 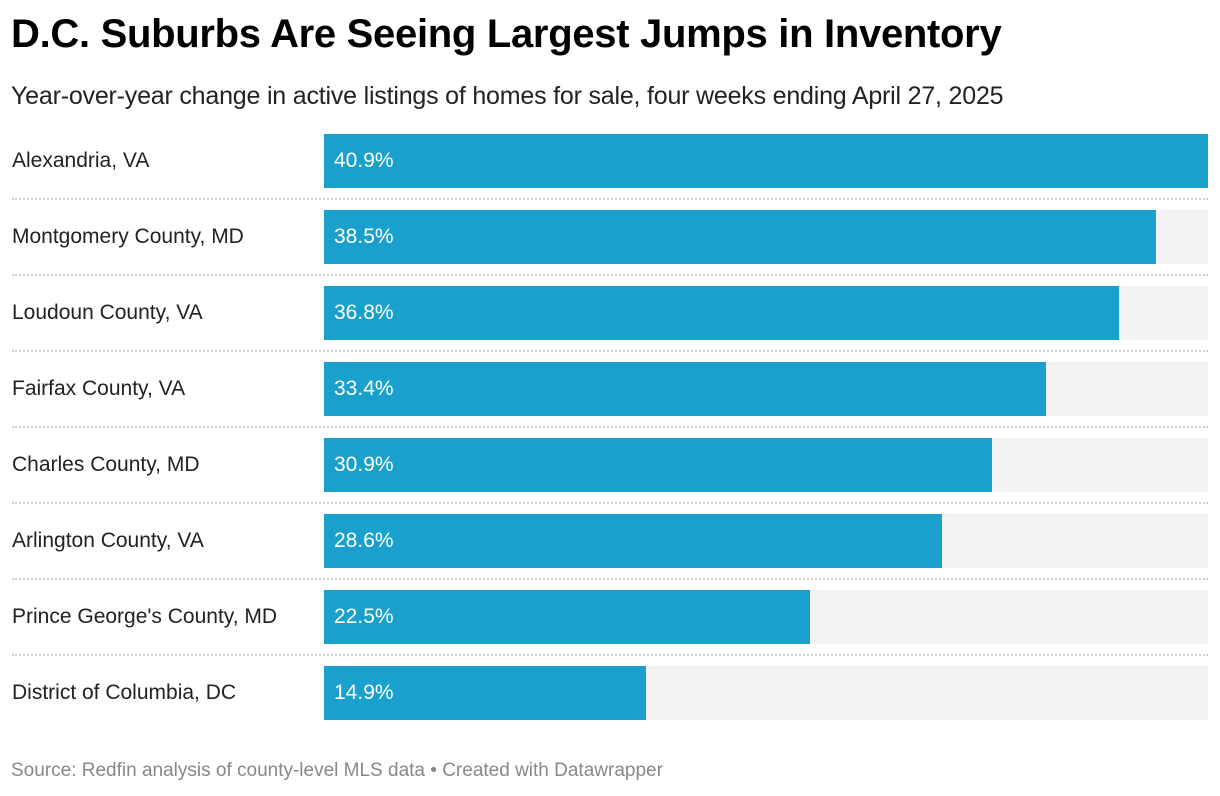 I want to click on bar-value-label: 33.4%, so click(x=364, y=388).